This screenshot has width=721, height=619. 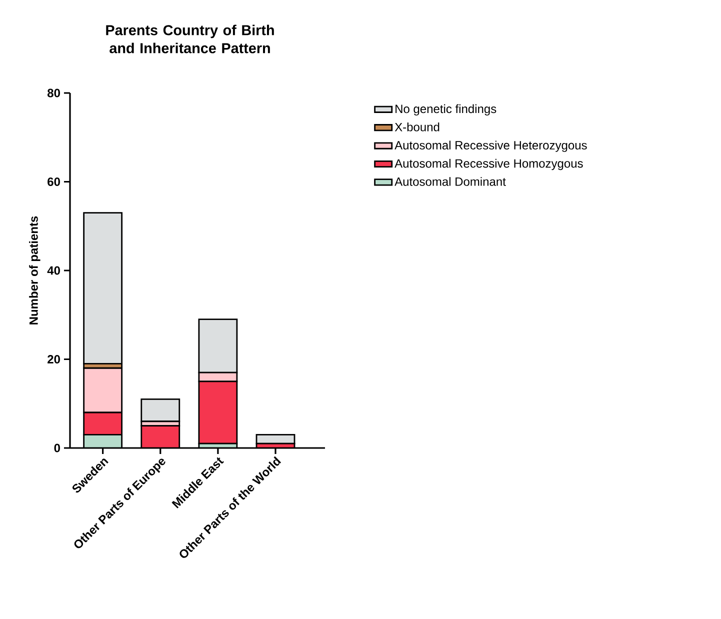 What do you see at coordinates (54, 359) in the screenshot?
I see `y-tick-label: 20` at bounding box center [54, 359].